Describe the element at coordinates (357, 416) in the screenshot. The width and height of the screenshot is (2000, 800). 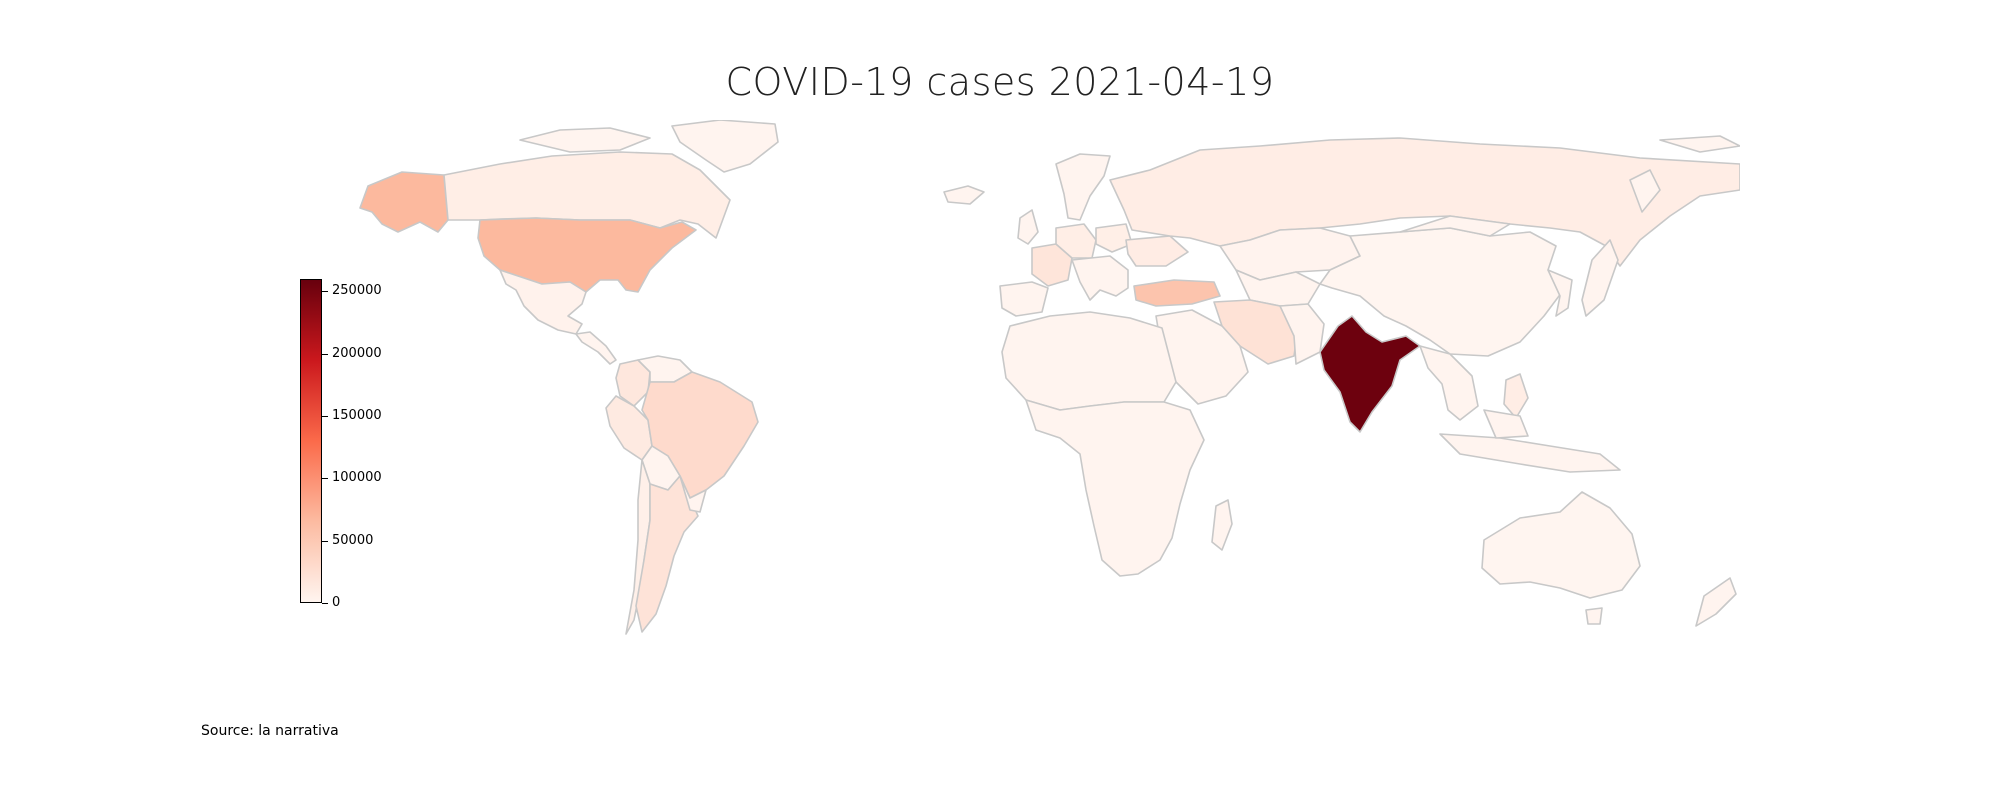
I see `colorbar-tick-label: 150000` at that location.